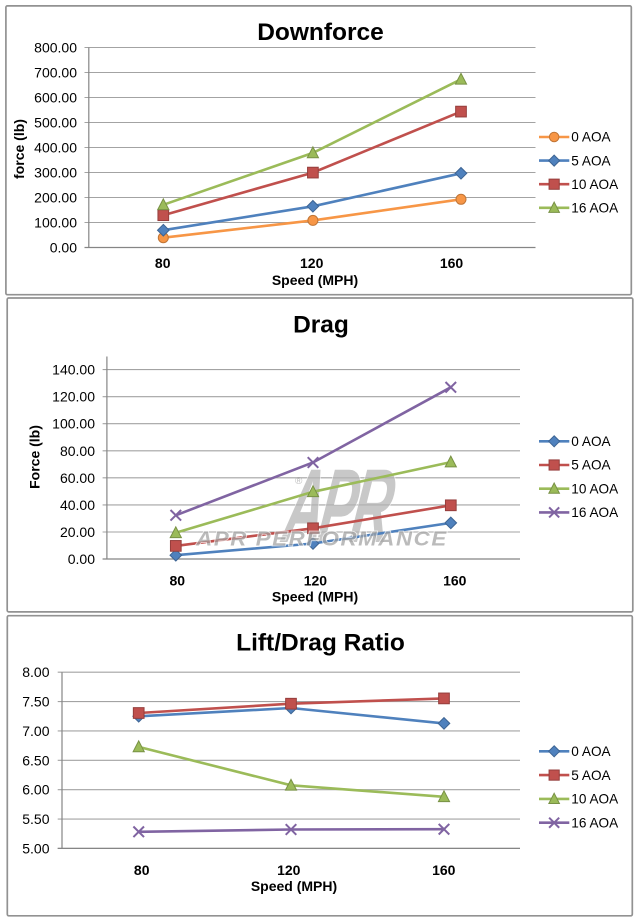 This screenshot has height=922, width=640. What do you see at coordinates (73, 370) in the screenshot?
I see `svg-text: 140.00` at bounding box center [73, 370].